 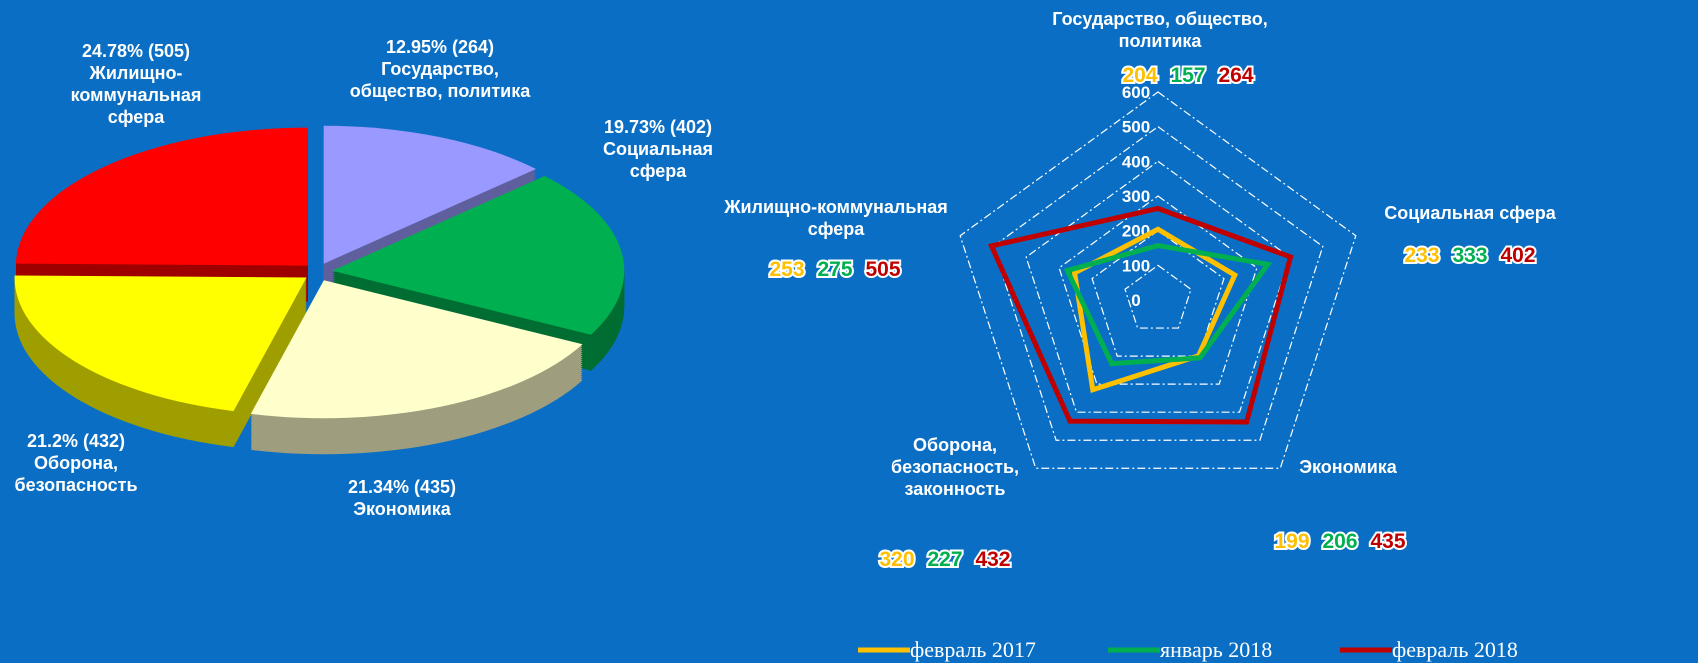 What do you see at coordinates (136, 51) in the screenshot?
I see `label-line: 24.78% (505)` at bounding box center [136, 51].